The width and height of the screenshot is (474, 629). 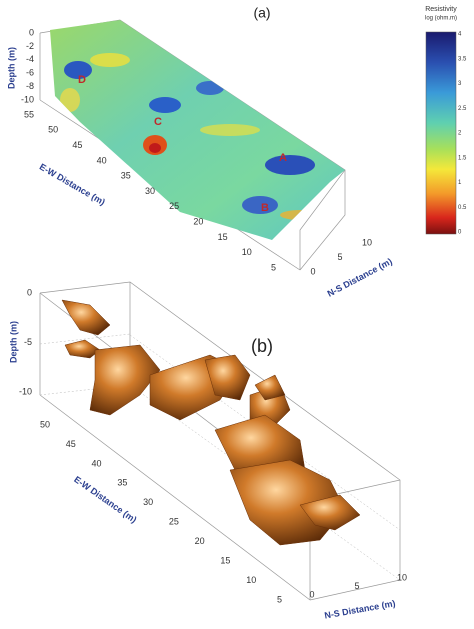 I want to click on colorbar-tick: 3.5, so click(x=462, y=59).